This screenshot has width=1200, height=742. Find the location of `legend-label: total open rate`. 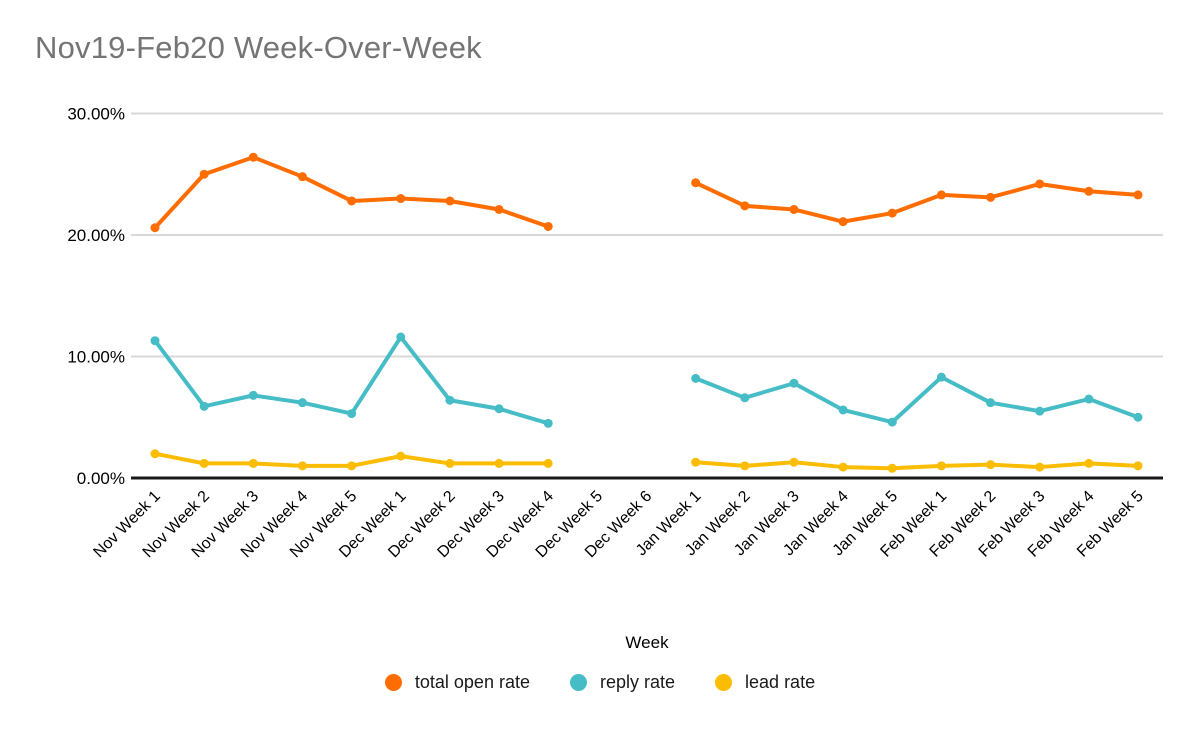

legend-label: total open rate is located at coordinates (472, 682).